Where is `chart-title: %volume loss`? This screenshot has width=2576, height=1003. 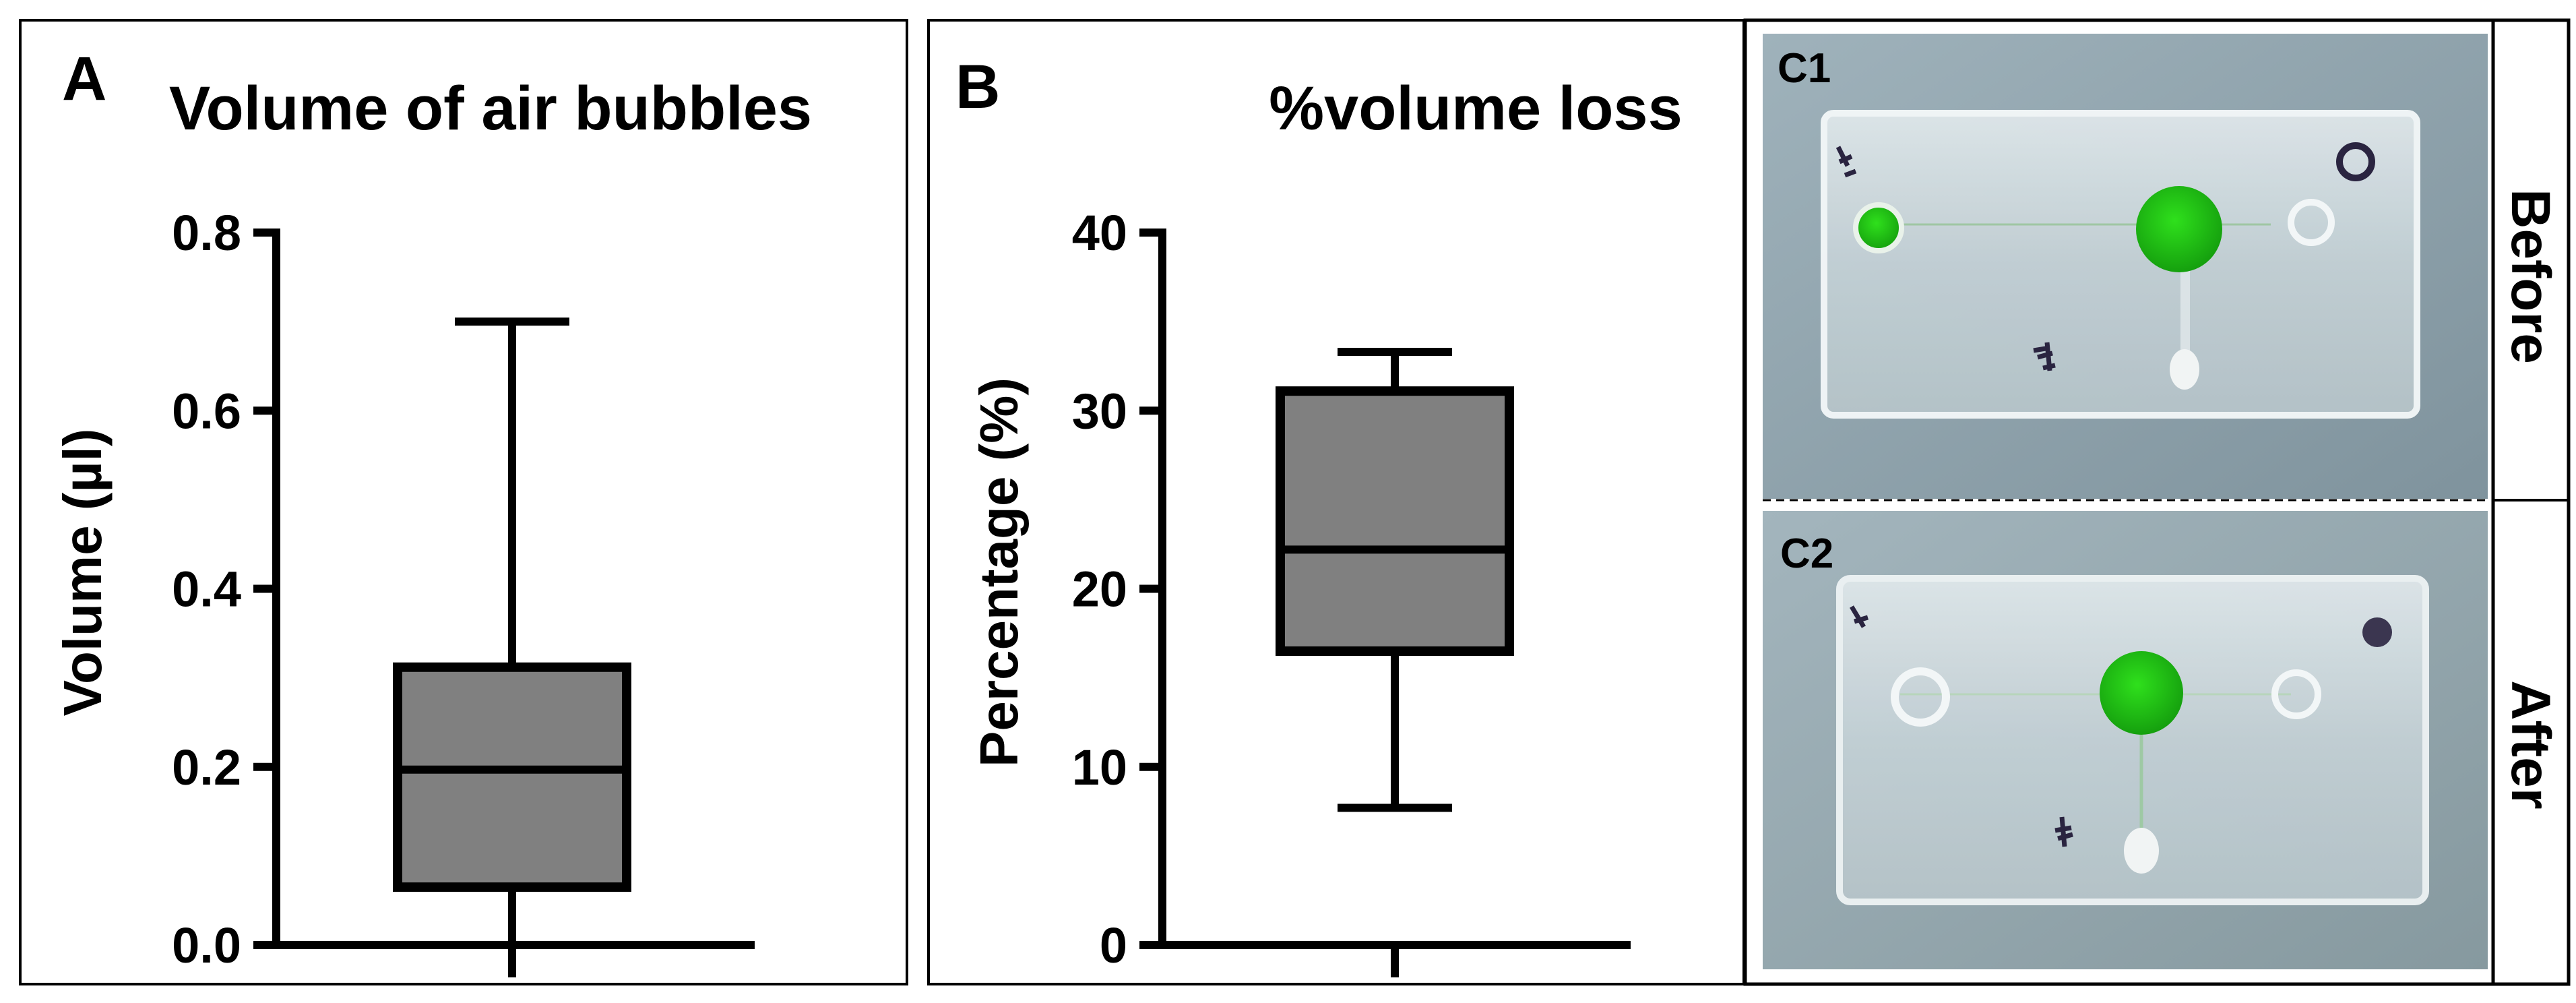 chart-title: %volume loss is located at coordinates (1476, 108).